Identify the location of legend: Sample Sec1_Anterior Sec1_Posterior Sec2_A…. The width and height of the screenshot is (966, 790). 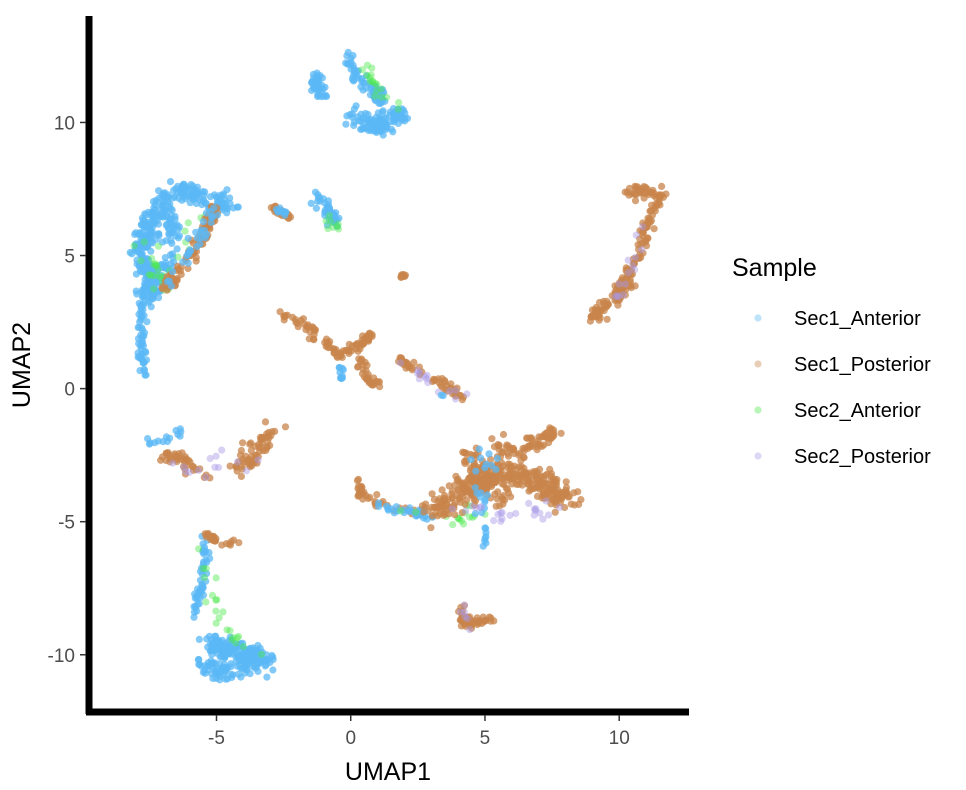
(831, 361).